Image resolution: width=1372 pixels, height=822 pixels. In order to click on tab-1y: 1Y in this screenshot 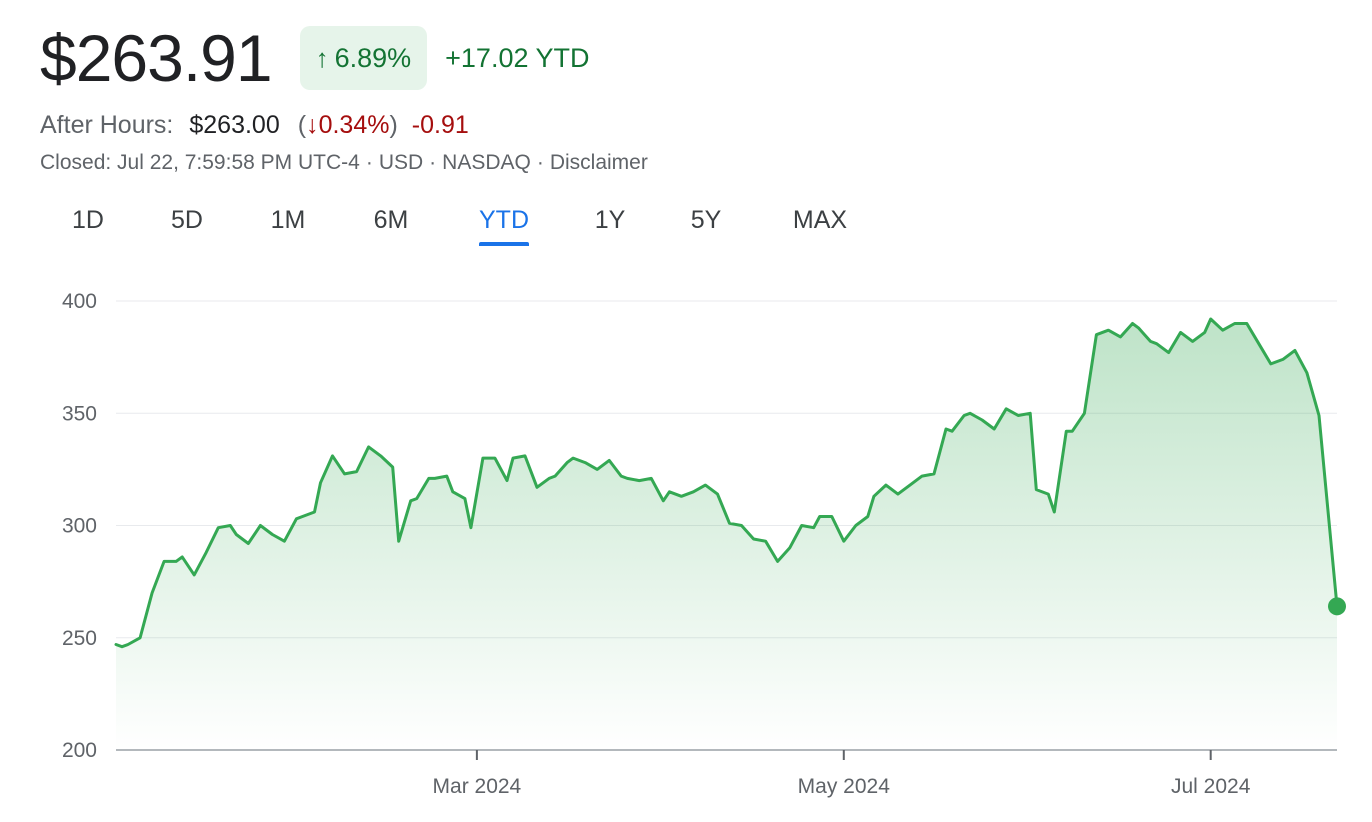, I will do `click(610, 220)`.